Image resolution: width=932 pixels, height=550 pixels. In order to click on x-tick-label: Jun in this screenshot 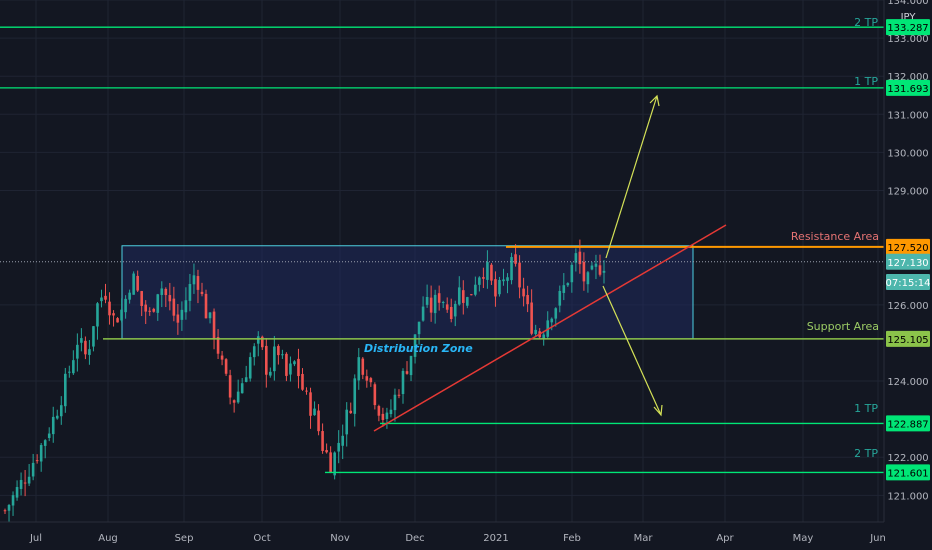, I will do `click(877, 538)`.